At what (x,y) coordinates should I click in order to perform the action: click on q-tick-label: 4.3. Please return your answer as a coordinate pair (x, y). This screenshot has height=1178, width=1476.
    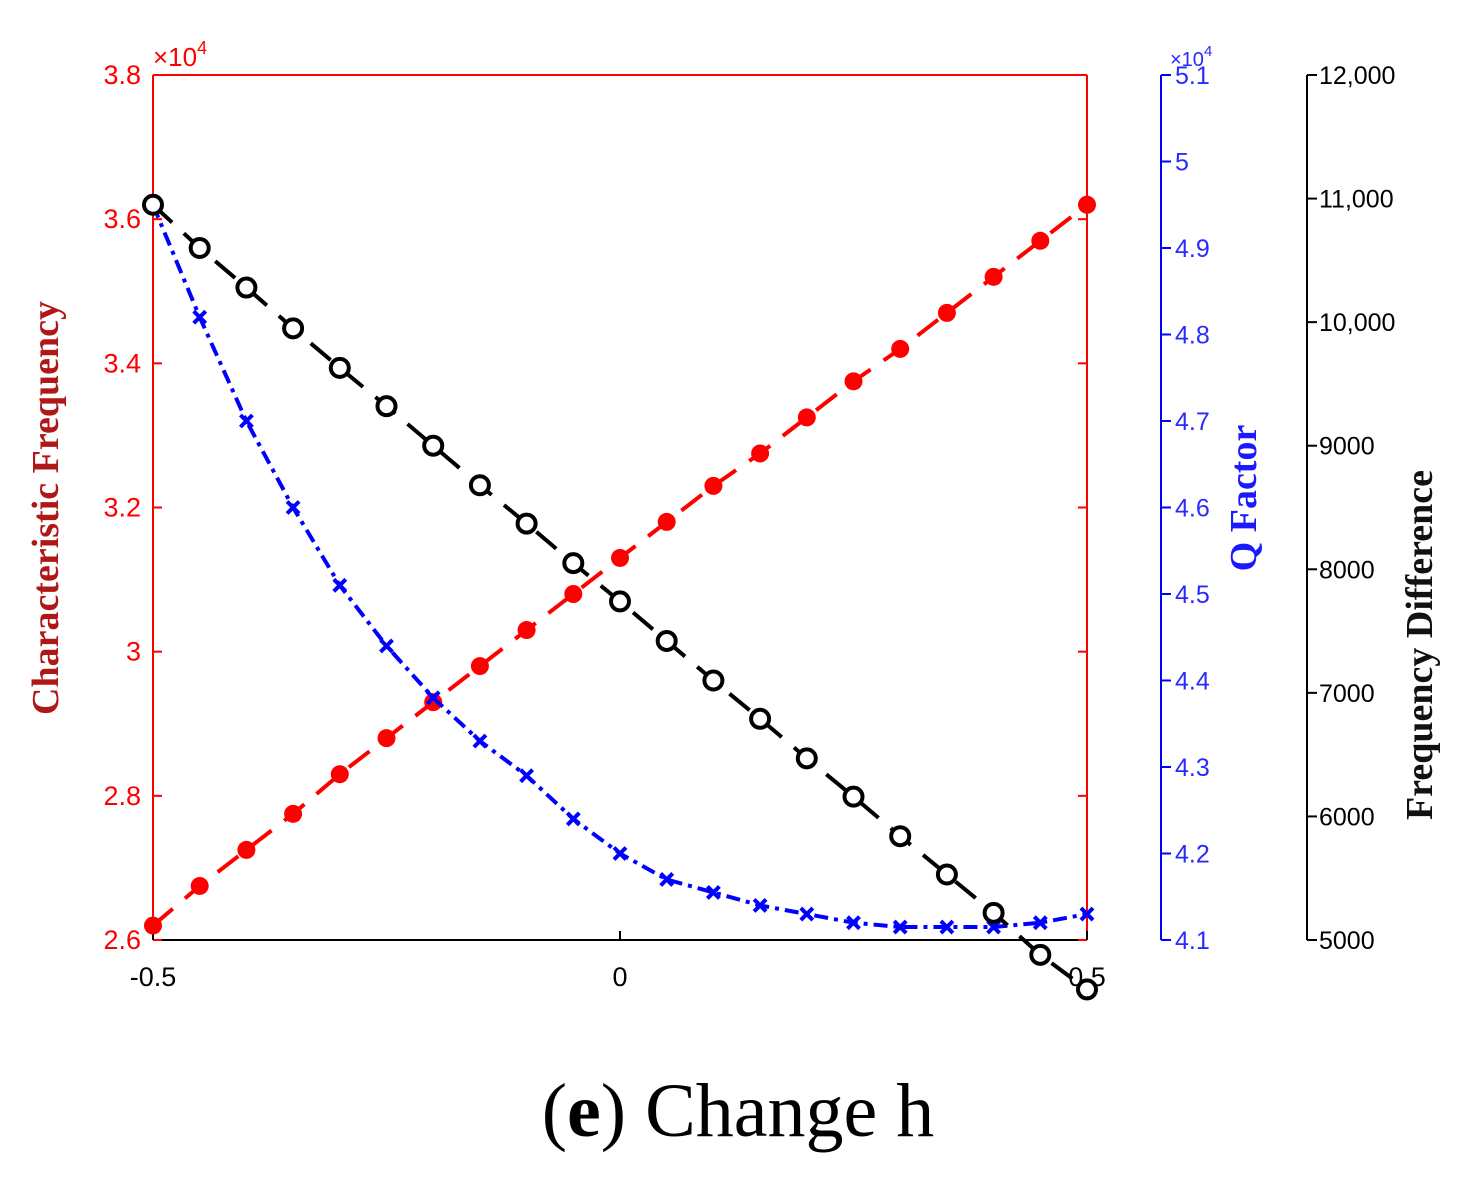
    Looking at the image, I should click on (1192, 768).